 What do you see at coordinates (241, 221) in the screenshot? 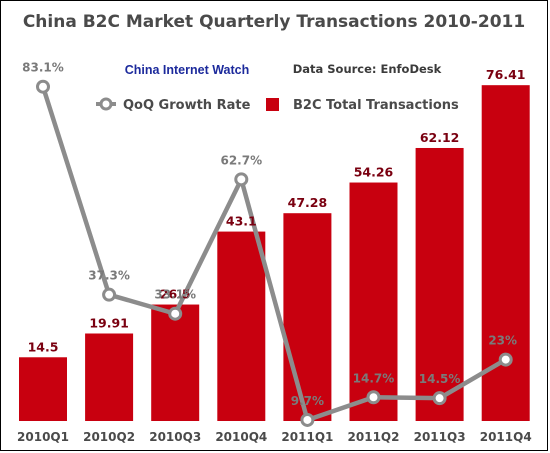
I see `bar-label-2010Q4: 43.1` at bounding box center [241, 221].